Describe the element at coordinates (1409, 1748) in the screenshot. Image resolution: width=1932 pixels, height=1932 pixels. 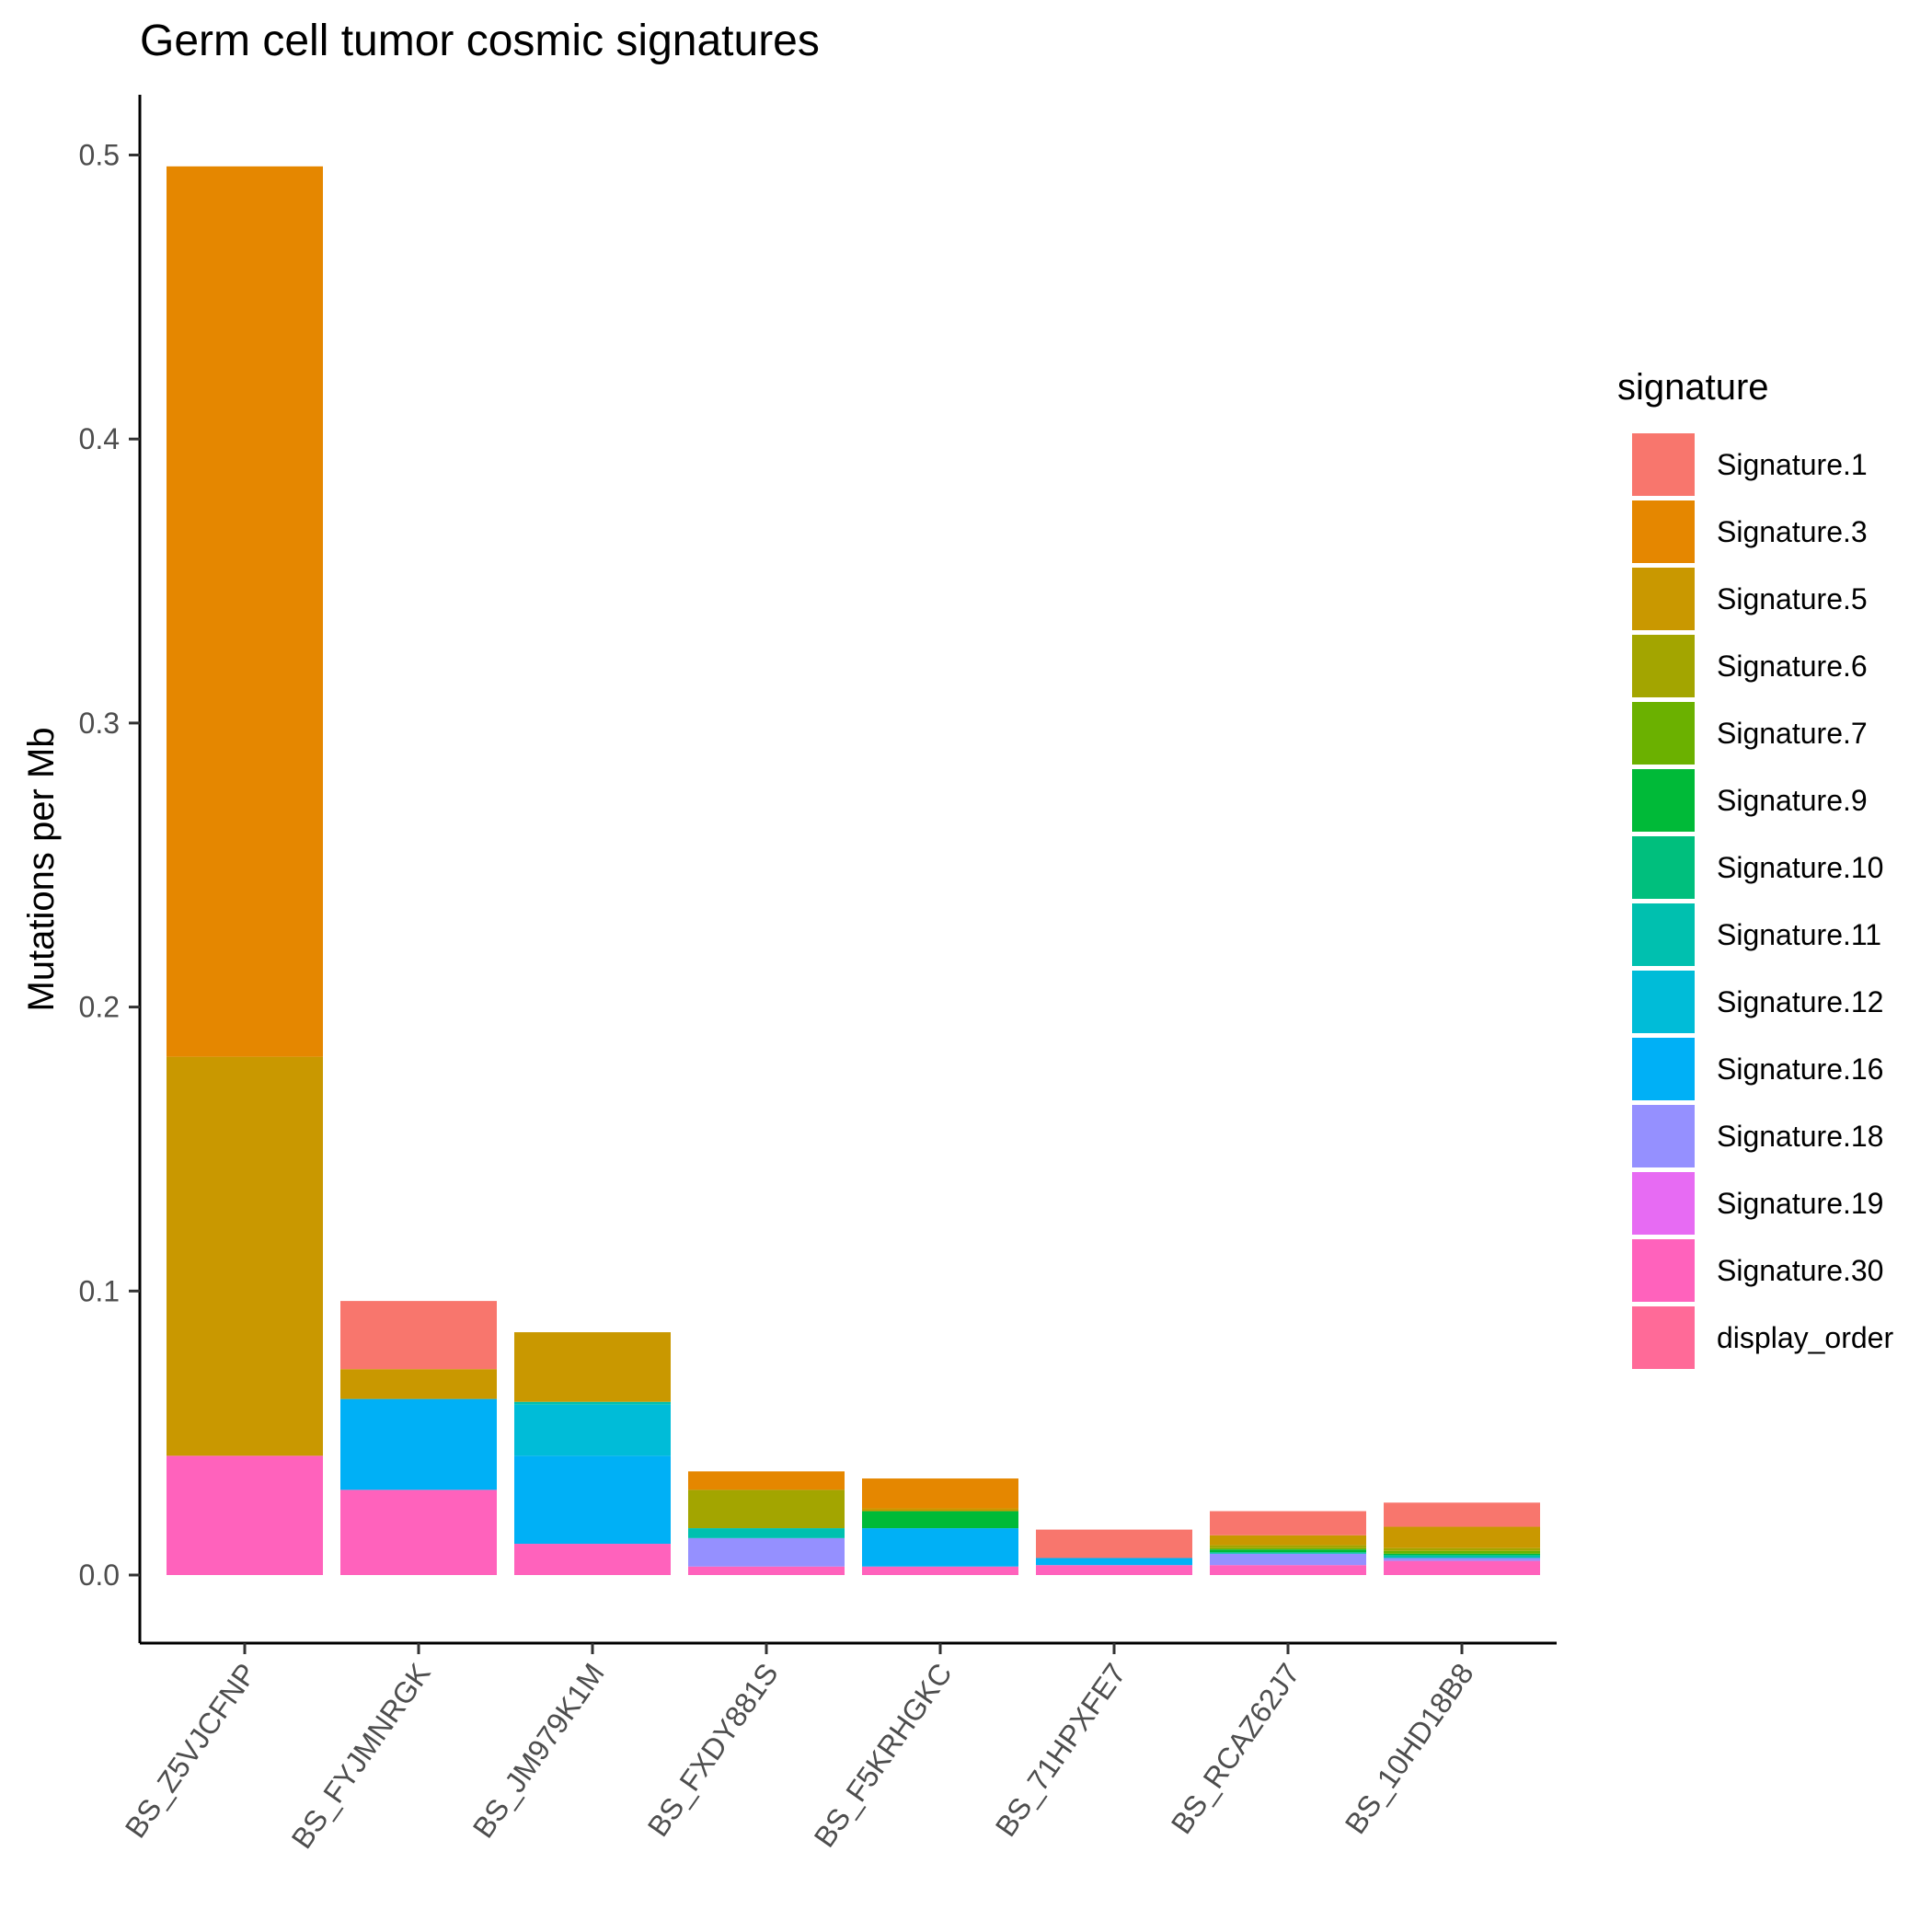
I see `x-tick-label: BS_10HD18B8` at that location.